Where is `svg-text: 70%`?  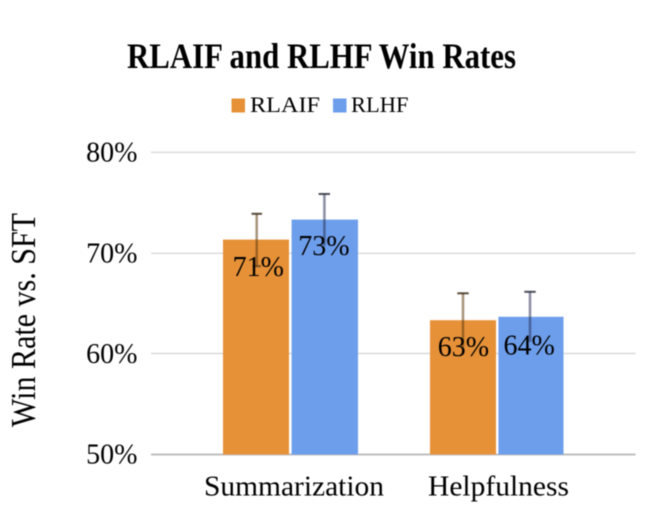 svg-text: 70% is located at coordinates (111, 254).